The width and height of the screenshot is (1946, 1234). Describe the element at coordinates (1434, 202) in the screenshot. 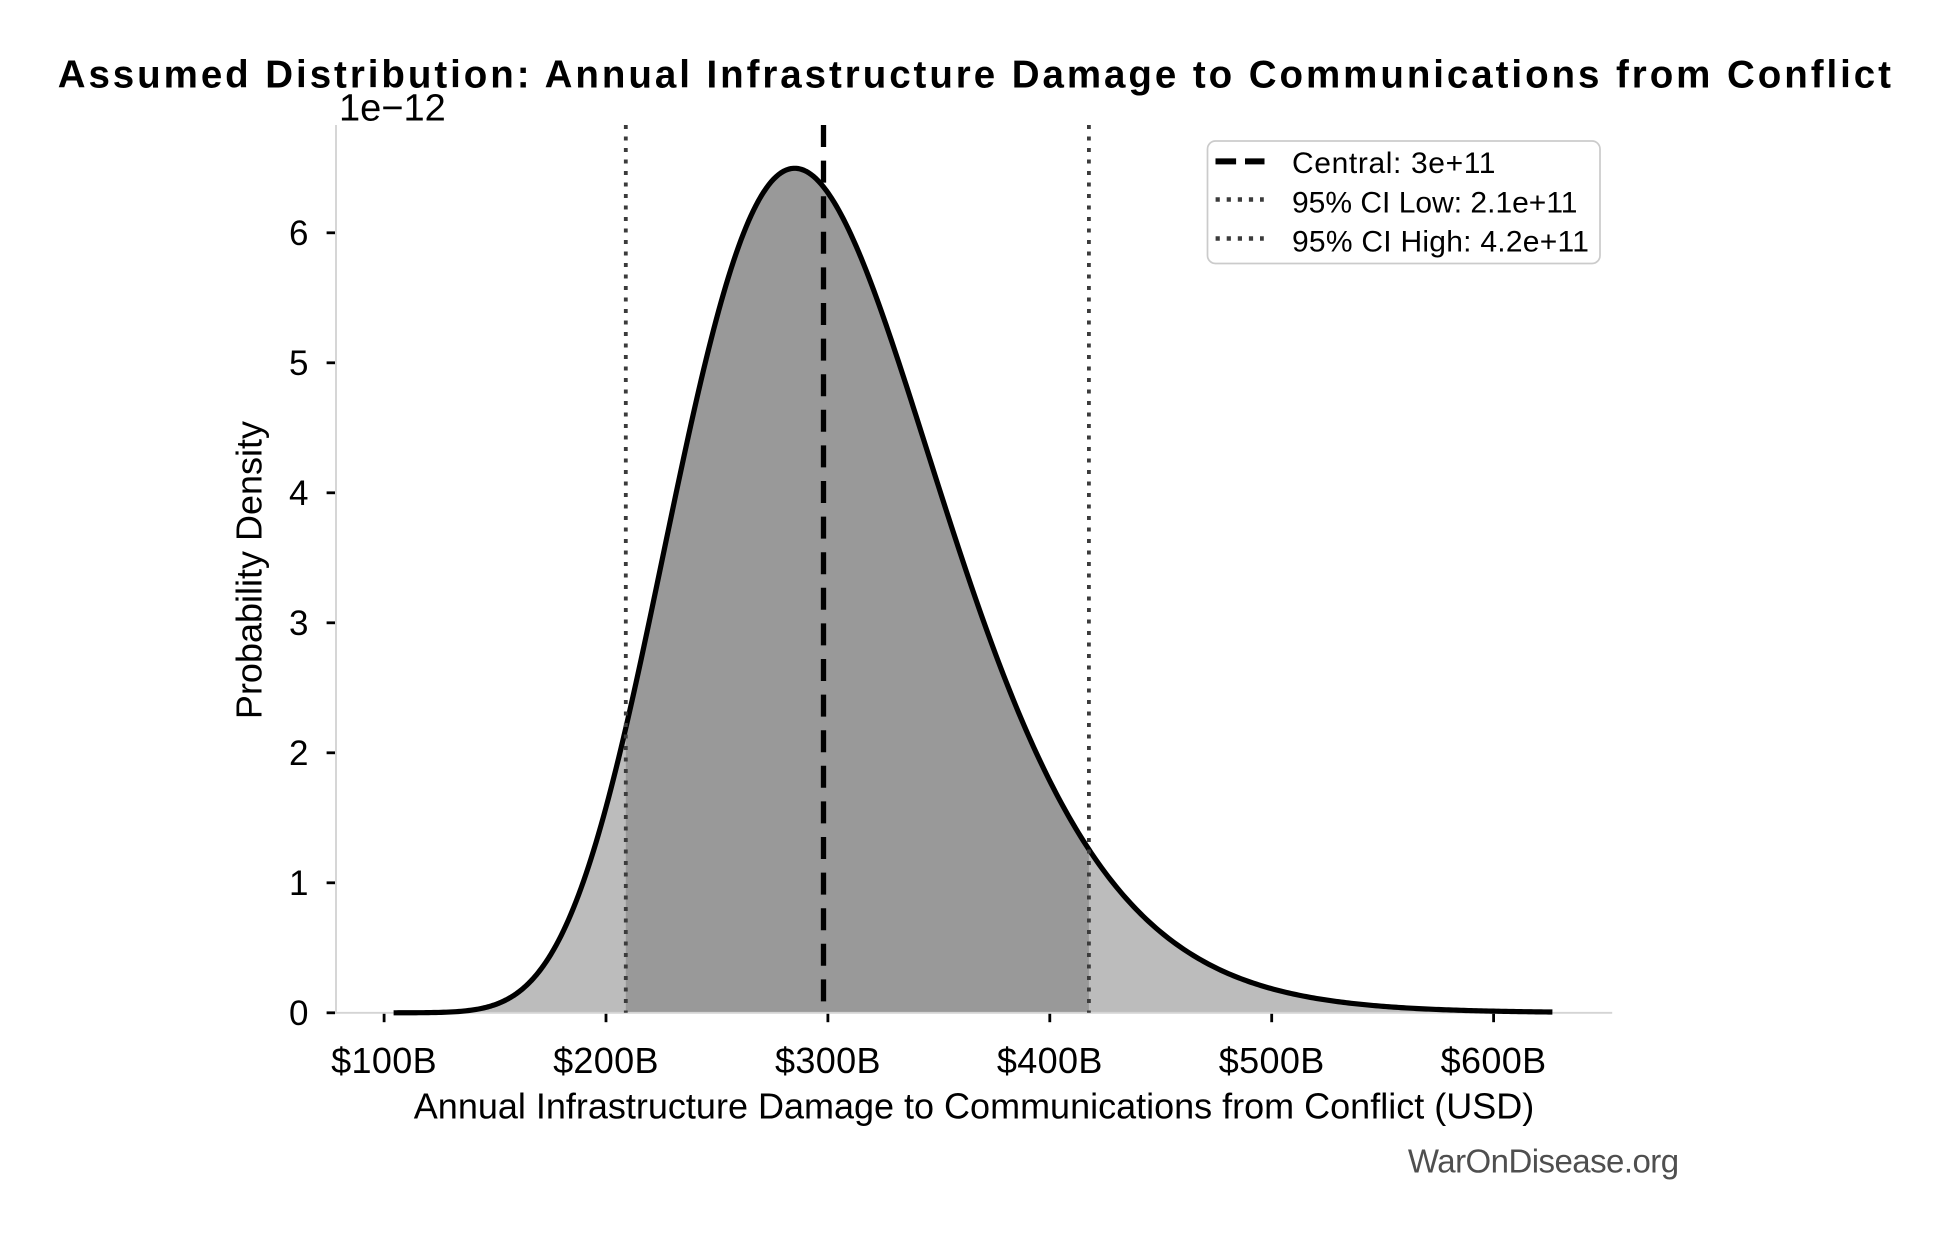

I see `svg-text: 95% CI Low: 2.1e+11` at that location.